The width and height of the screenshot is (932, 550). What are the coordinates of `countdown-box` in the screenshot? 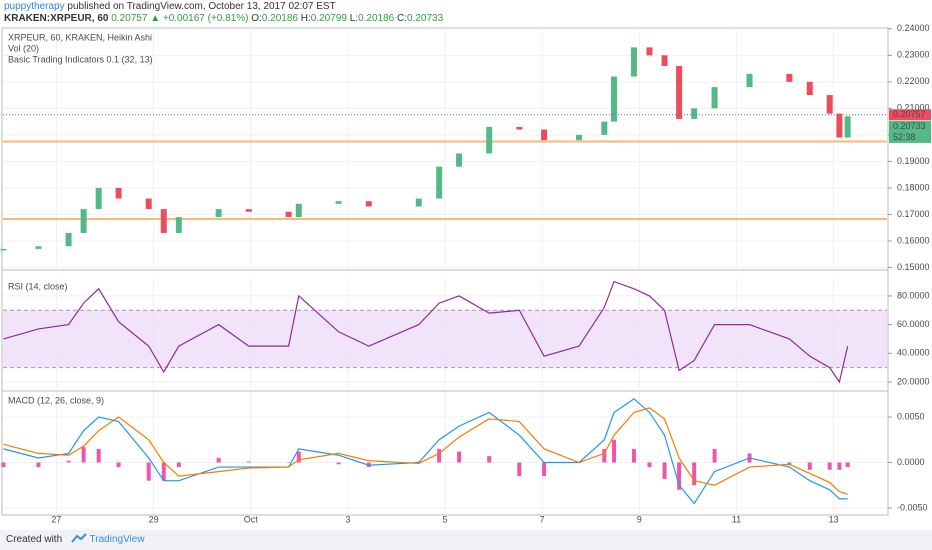 It's located at (910, 137).